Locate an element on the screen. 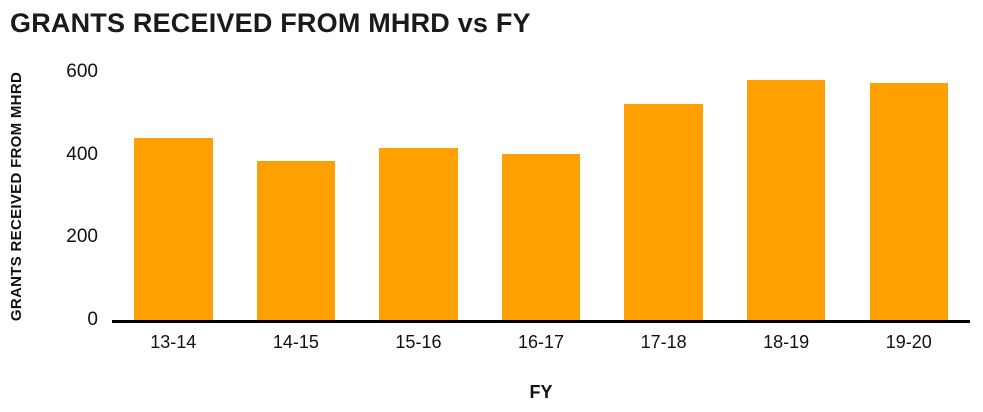  x-tick-label: 16-17 is located at coordinates (541, 342).